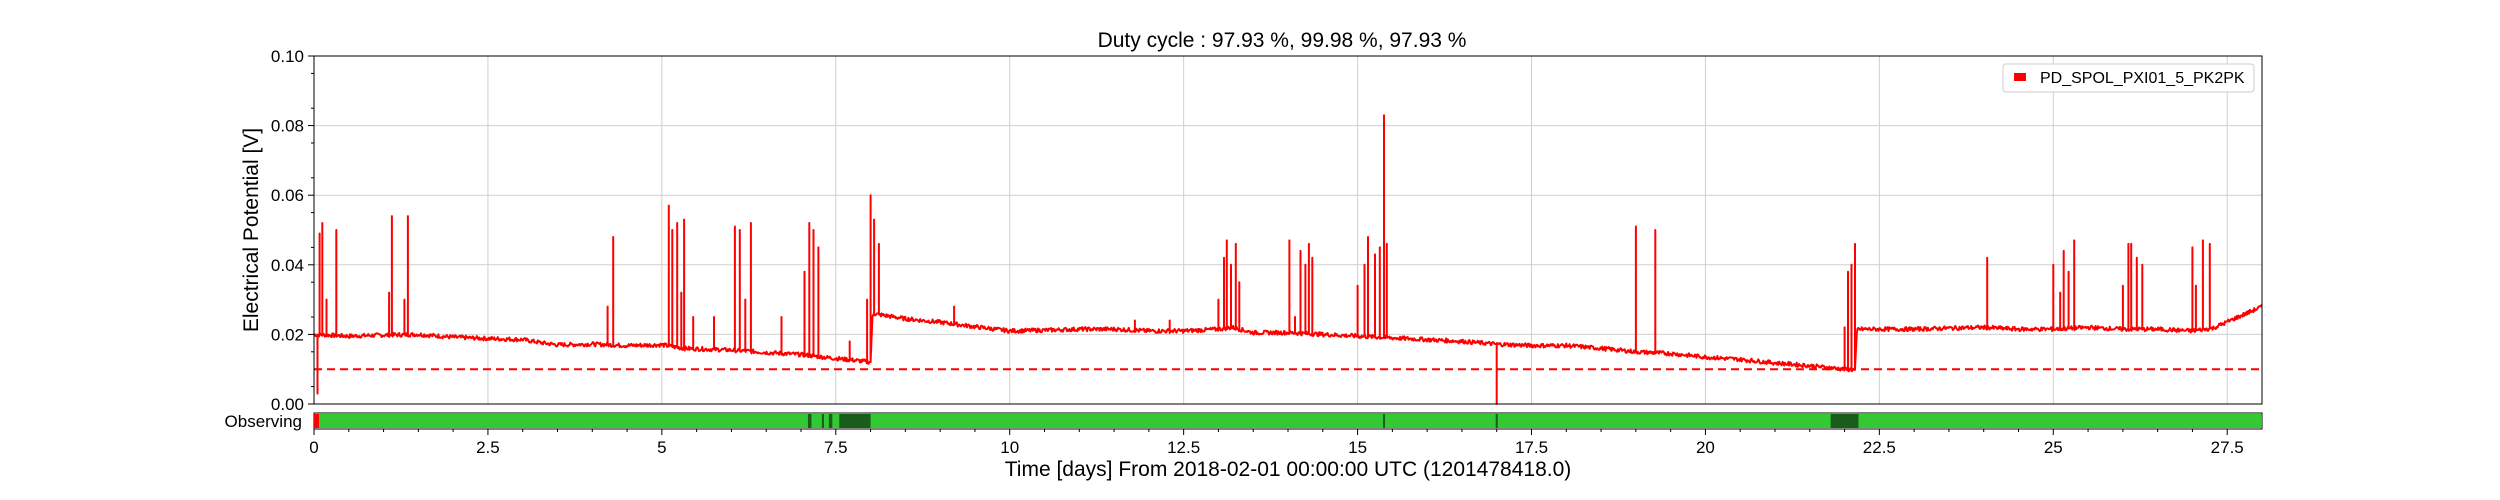  I want to click on state-bar-active, so click(1288, 421).